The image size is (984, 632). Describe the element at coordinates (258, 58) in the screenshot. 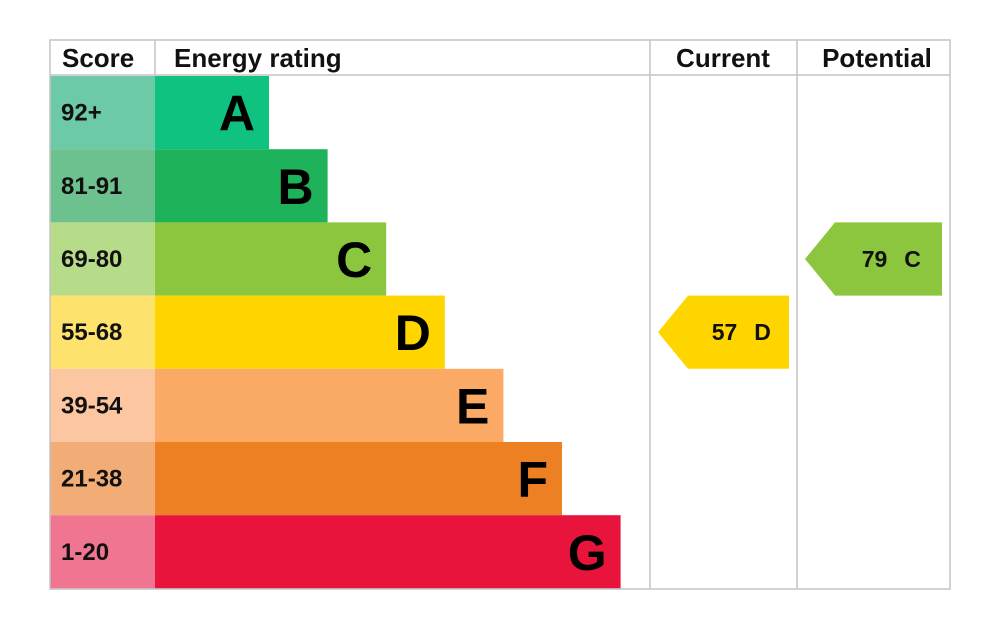

I see `energy-rating-header: Energy rating` at that location.